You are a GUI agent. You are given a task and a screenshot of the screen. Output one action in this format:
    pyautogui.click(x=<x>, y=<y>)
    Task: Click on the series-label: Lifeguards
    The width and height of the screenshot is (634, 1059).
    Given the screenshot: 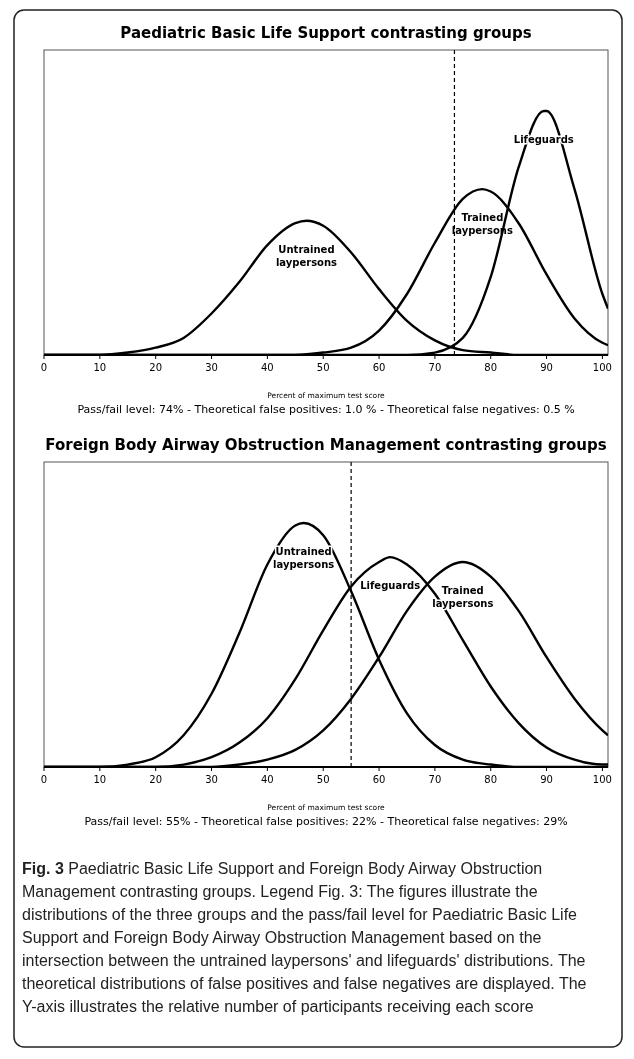 What is the action you would take?
    pyautogui.click(x=390, y=586)
    